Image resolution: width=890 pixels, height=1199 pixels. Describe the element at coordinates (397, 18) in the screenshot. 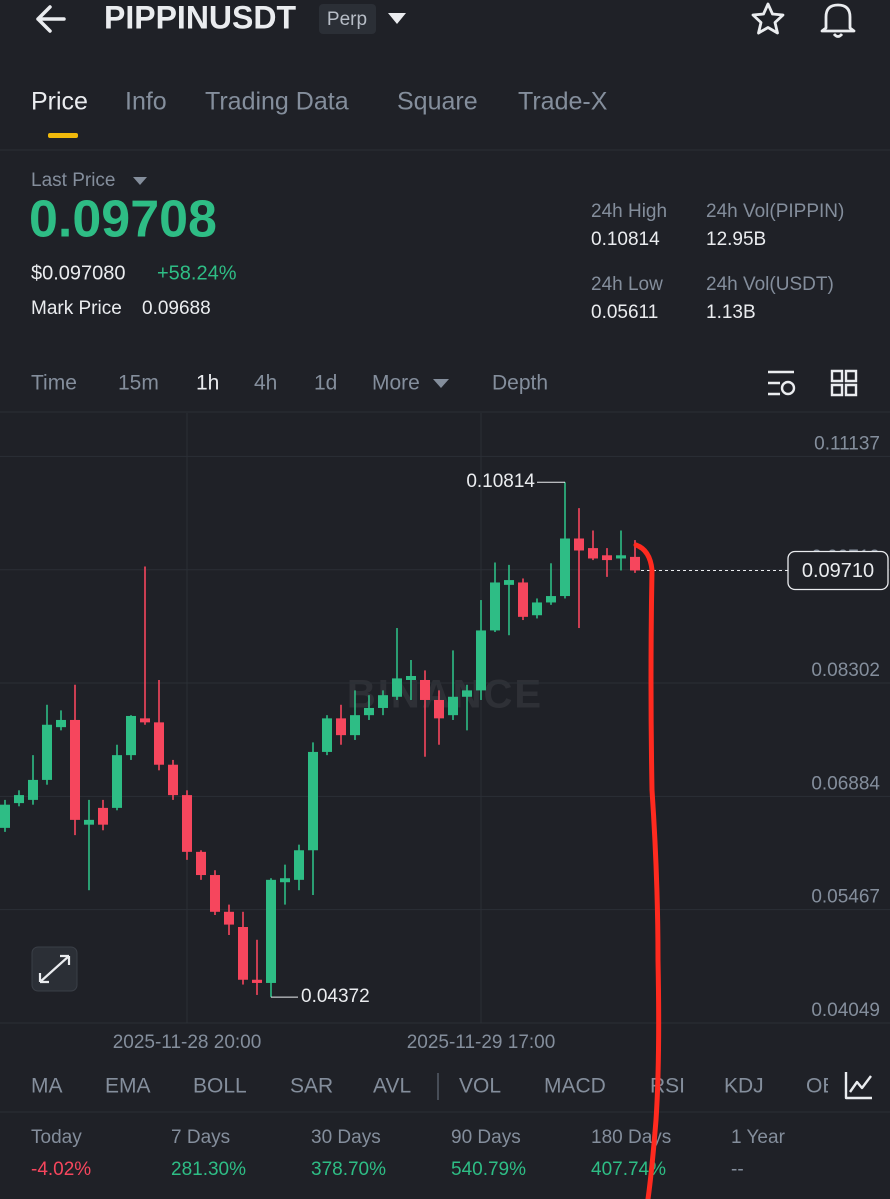

I see `symbol-dropdown` at that location.